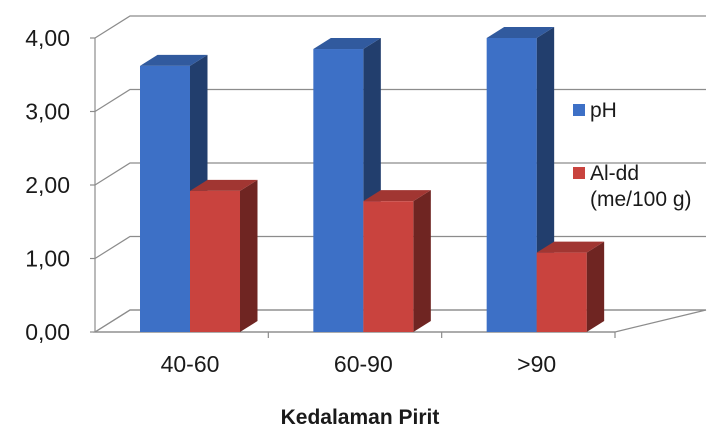 The image size is (708, 439). I want to click on y-tick-label: 3,00, so click(47, 112).